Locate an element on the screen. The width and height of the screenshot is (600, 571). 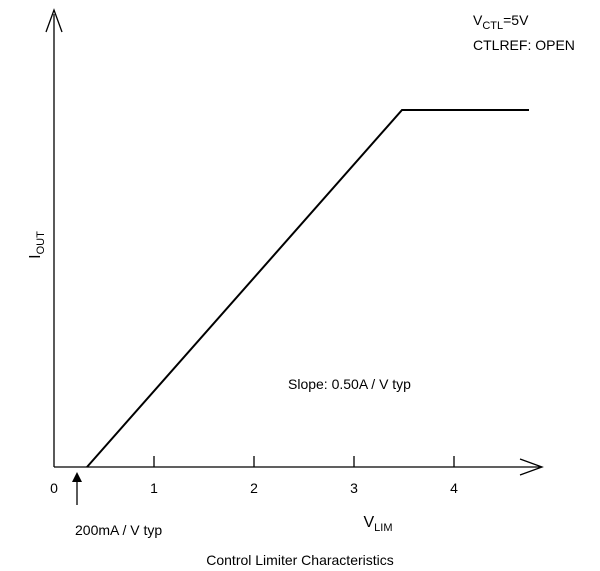
slope-annotation: Slope: 0.50A / V typ is located at coordinates (349, 384).